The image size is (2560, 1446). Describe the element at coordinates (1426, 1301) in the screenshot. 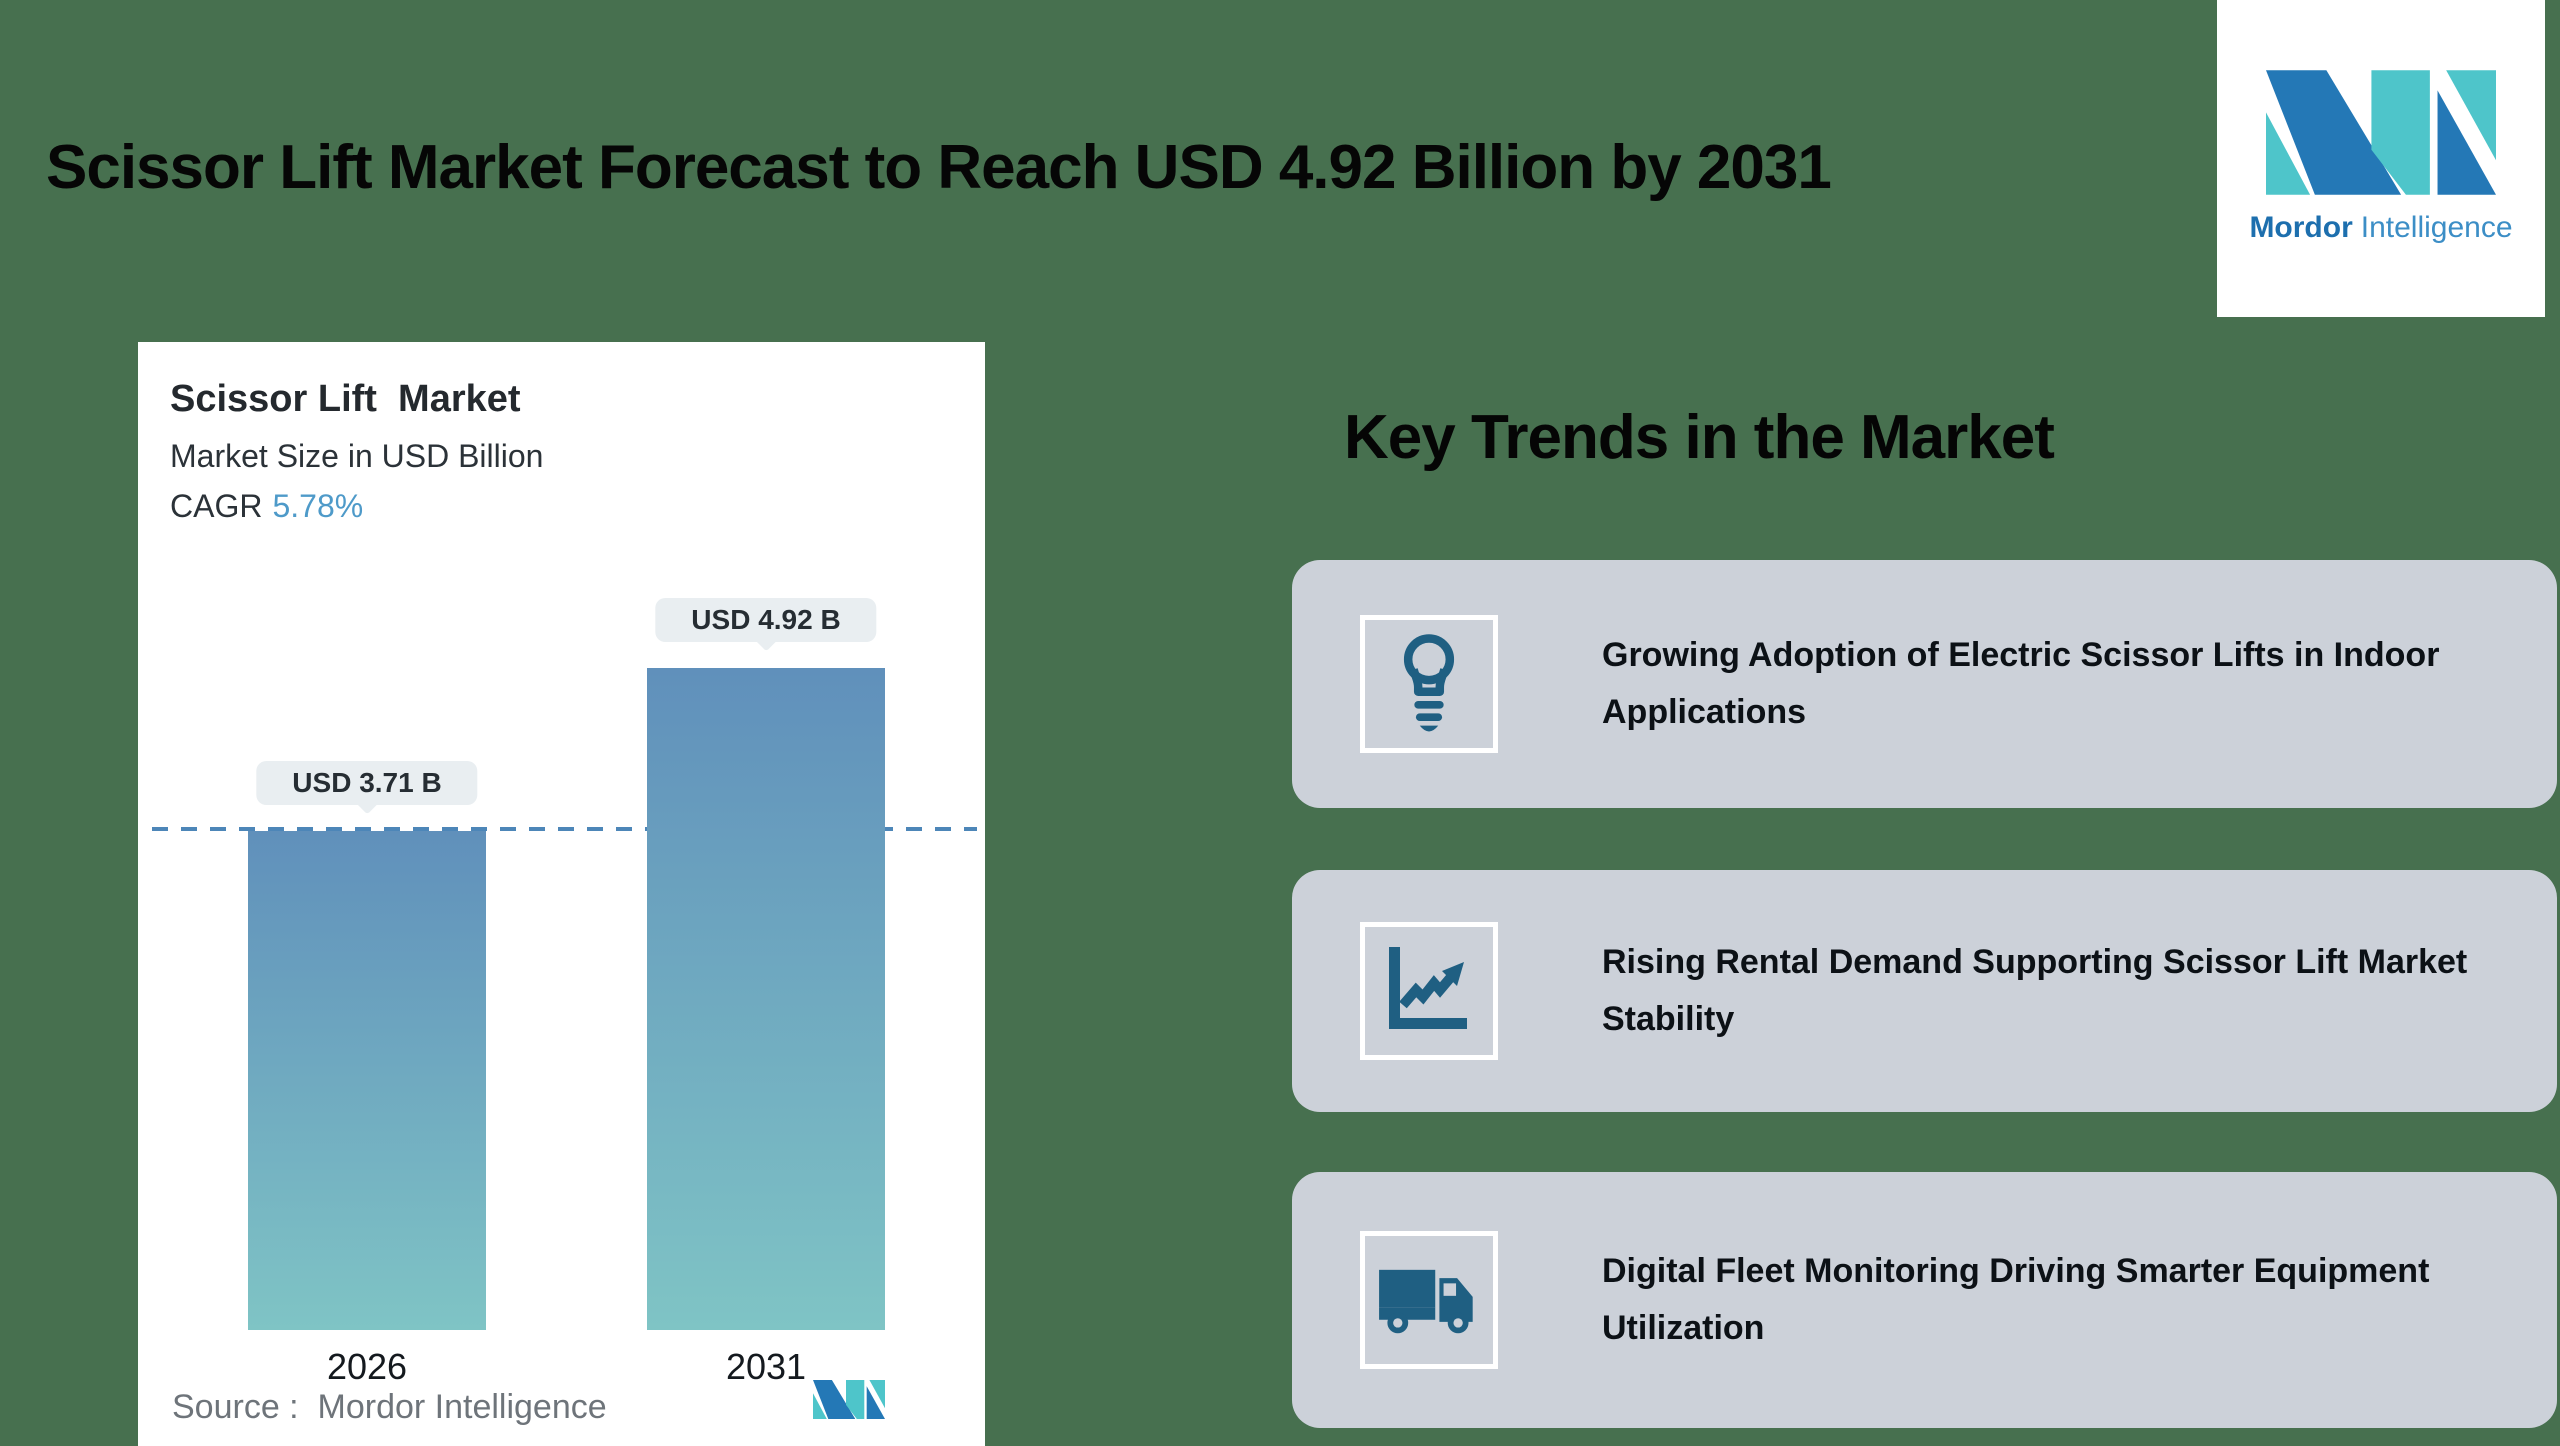

I see `truck-icon` at that location.